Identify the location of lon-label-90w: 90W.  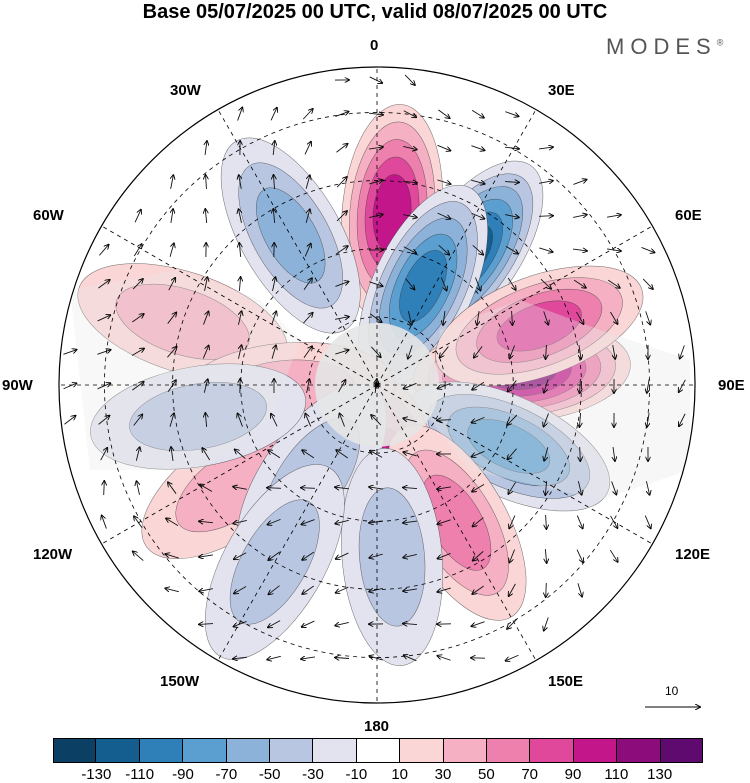
(17, 385).